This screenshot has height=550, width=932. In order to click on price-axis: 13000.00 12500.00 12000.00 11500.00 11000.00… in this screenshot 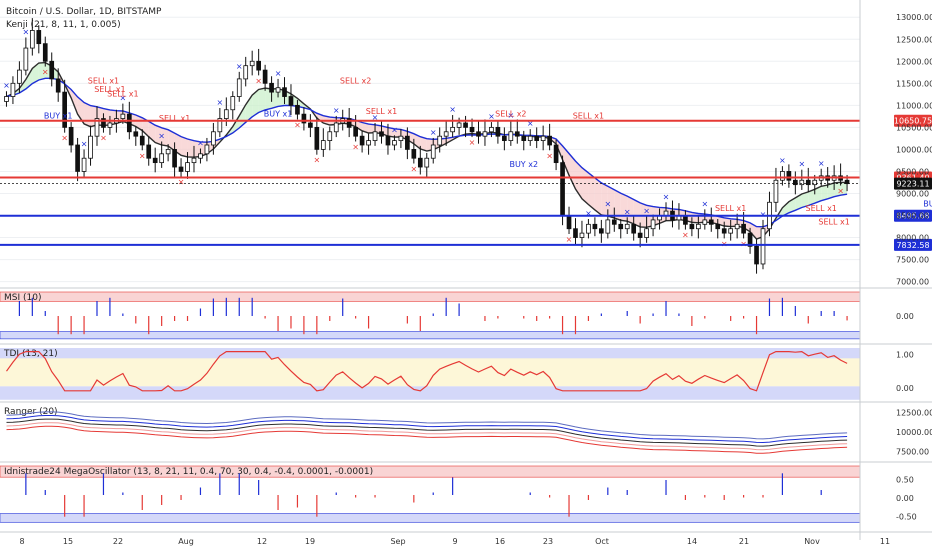, I will do `click(895, 270)`.